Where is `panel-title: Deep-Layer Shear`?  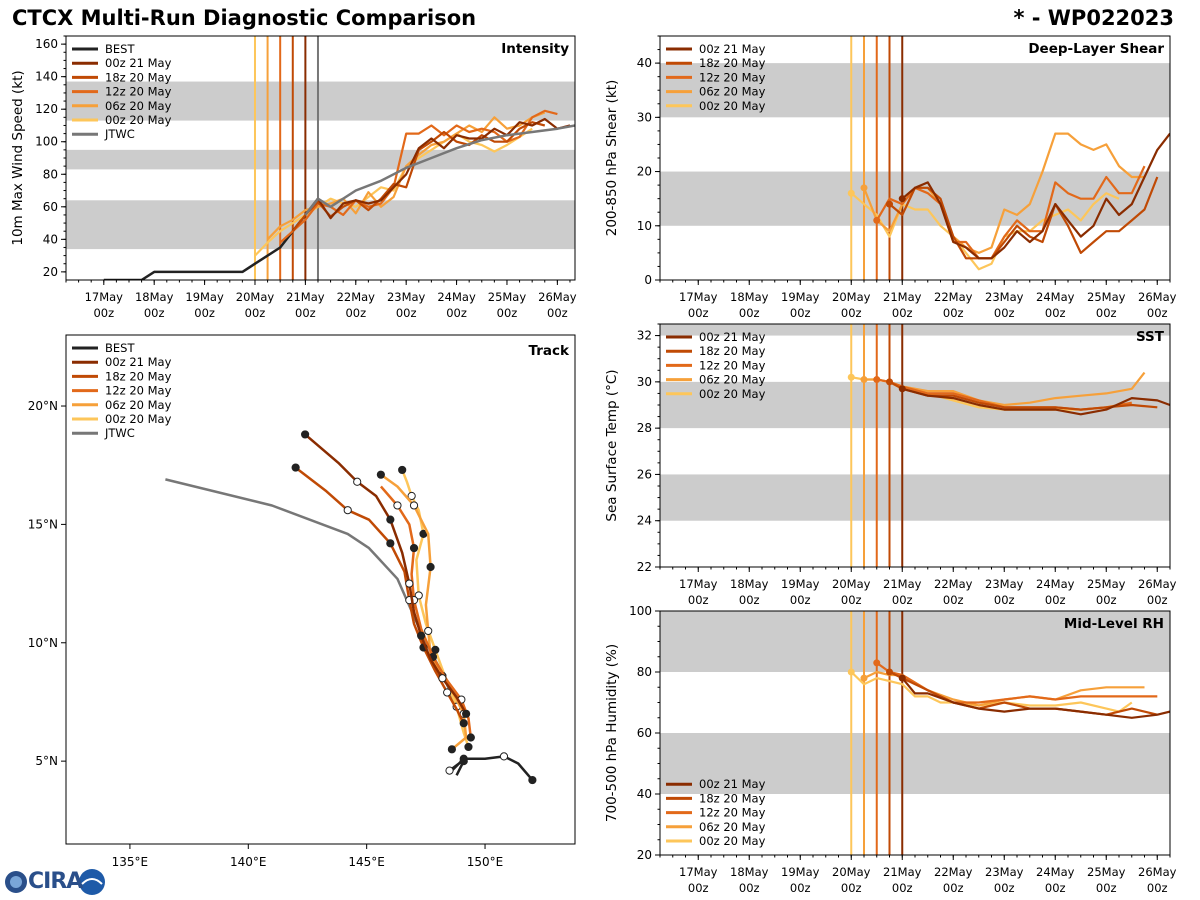
panel-title: Deep-Layer Shear is located at coordinates (1096, 49).